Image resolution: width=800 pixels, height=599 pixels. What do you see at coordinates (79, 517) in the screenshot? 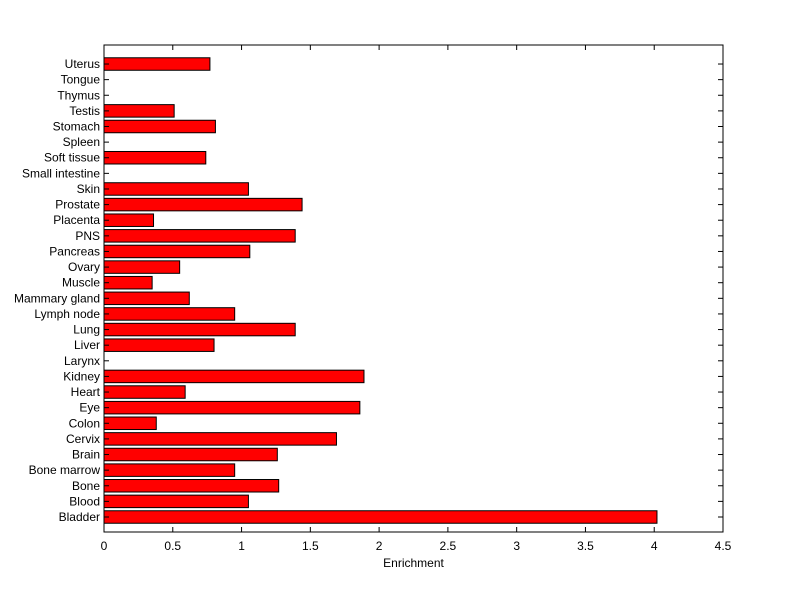
I see `y-tick-label: Bladder` at bounding box center [79, 517].